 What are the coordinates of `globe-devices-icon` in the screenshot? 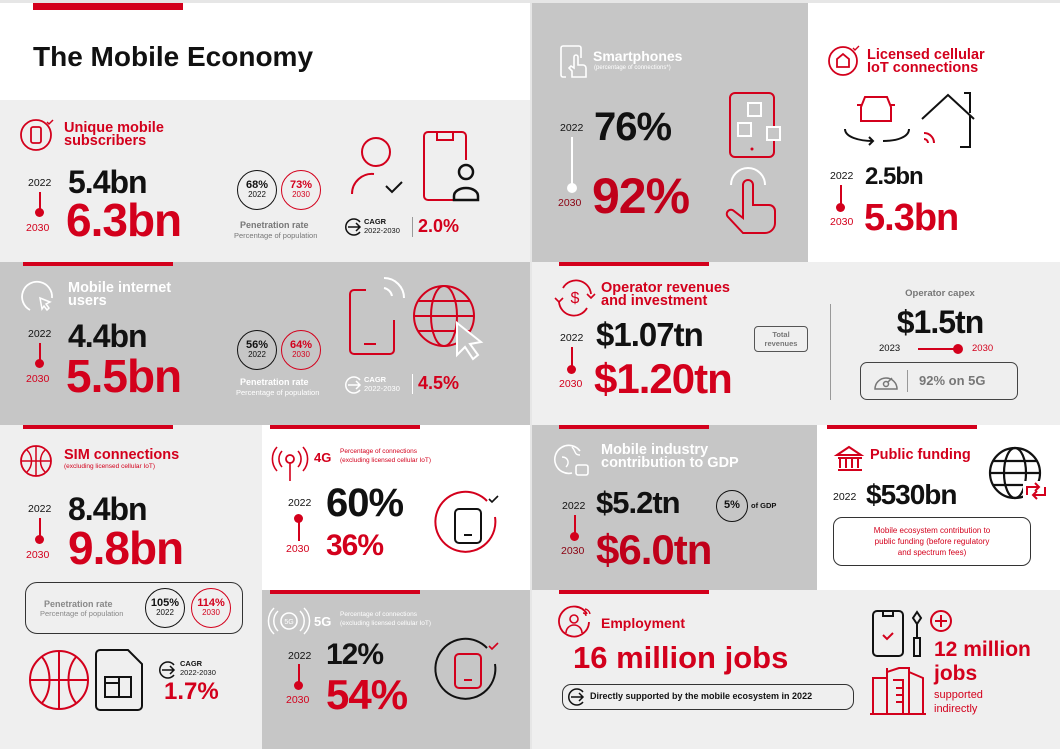 It's located at (571, 460).